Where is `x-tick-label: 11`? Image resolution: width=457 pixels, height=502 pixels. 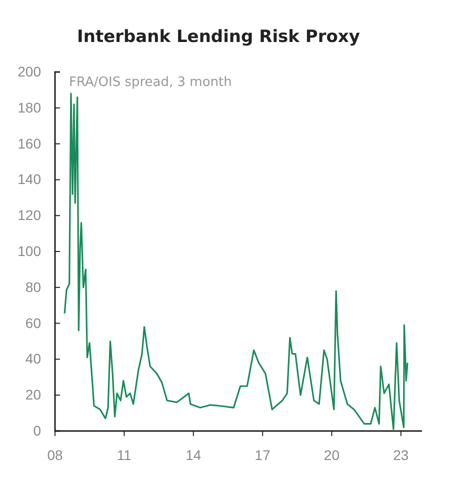 x-tick-label: 11 is located at coordinates (124, 454).